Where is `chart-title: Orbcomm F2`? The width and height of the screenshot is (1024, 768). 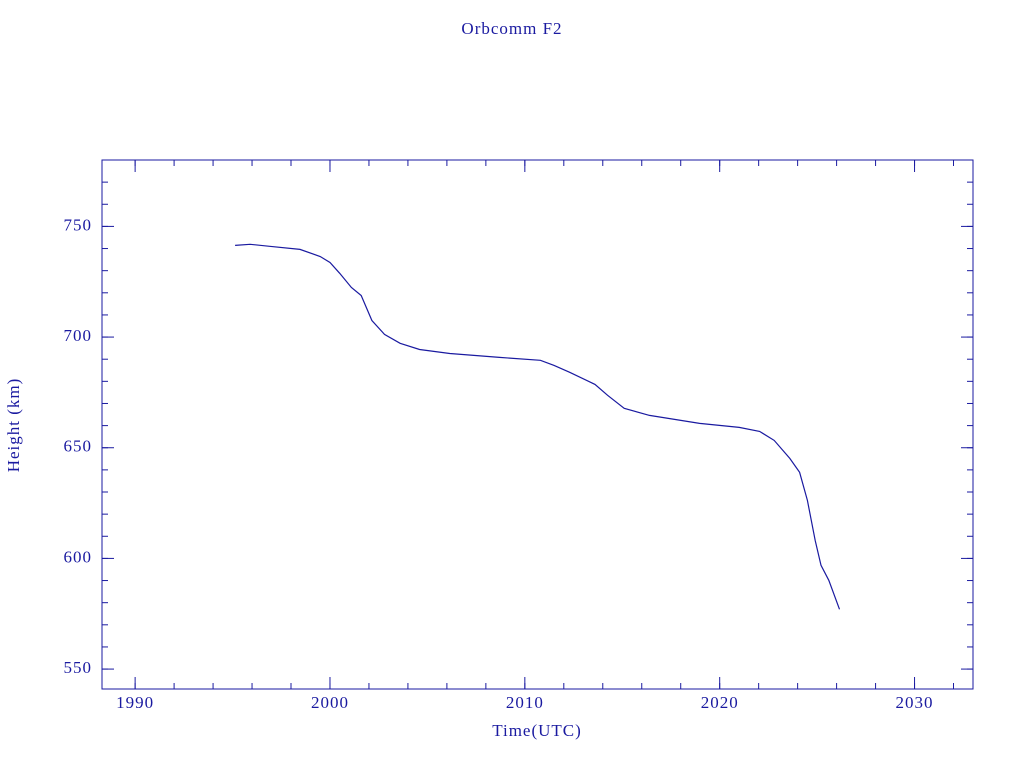 chart-title: Orbcomm F2 is located at coordinates (511, 28).